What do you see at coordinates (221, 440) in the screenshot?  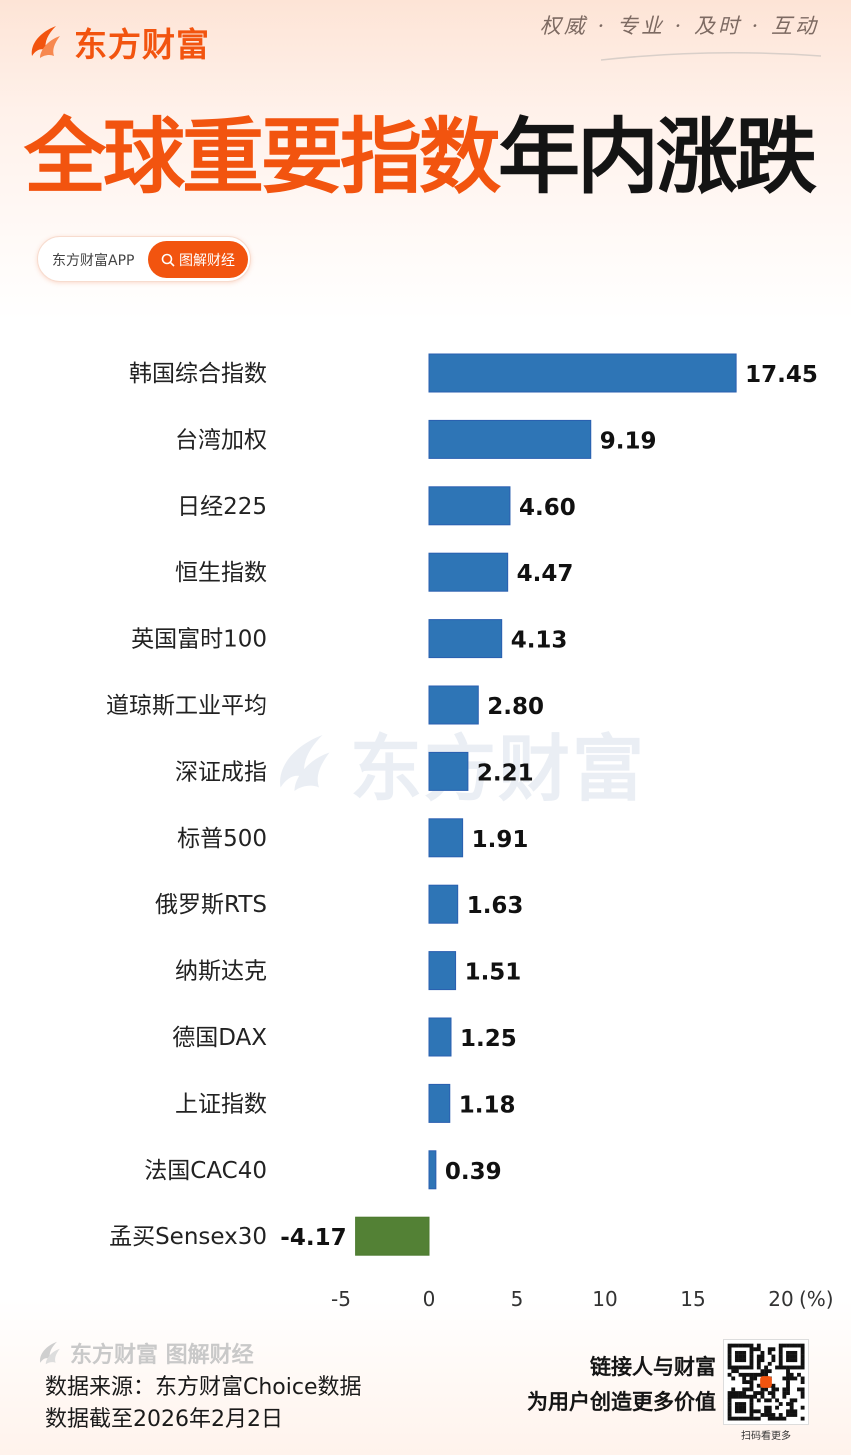 I see `category-label: 台湾加权` at bounding box center [221, 440].